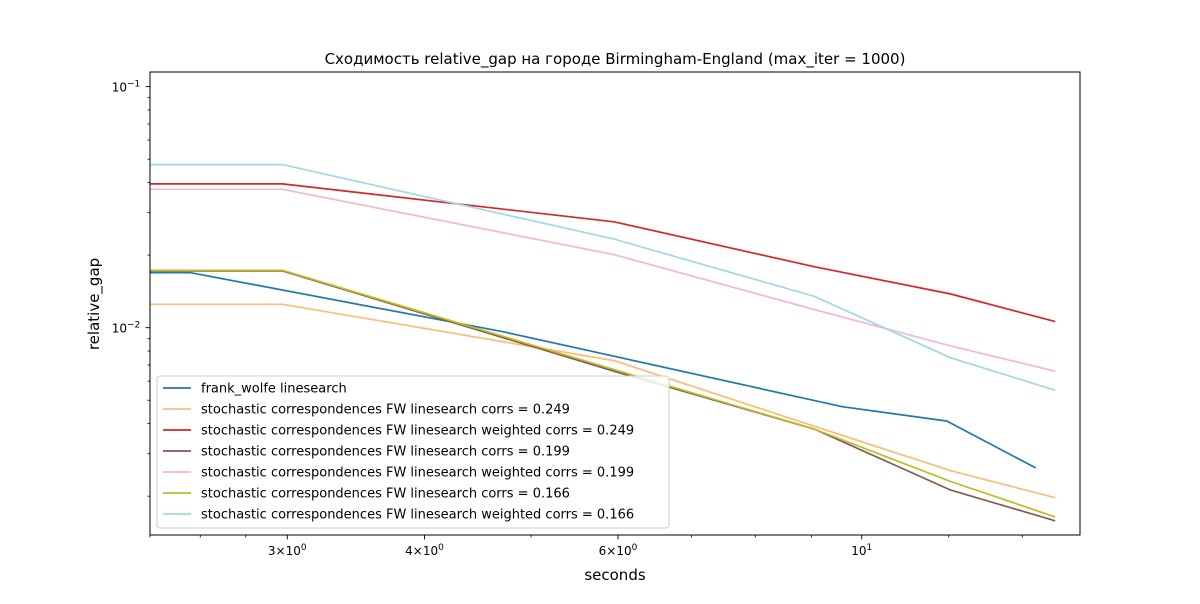 The image size is (1200, 604). What do you see at coordinates (424, 550) in the screenshot?
I see `x-tick-label: 4×100` at bounding box center [424, 550].